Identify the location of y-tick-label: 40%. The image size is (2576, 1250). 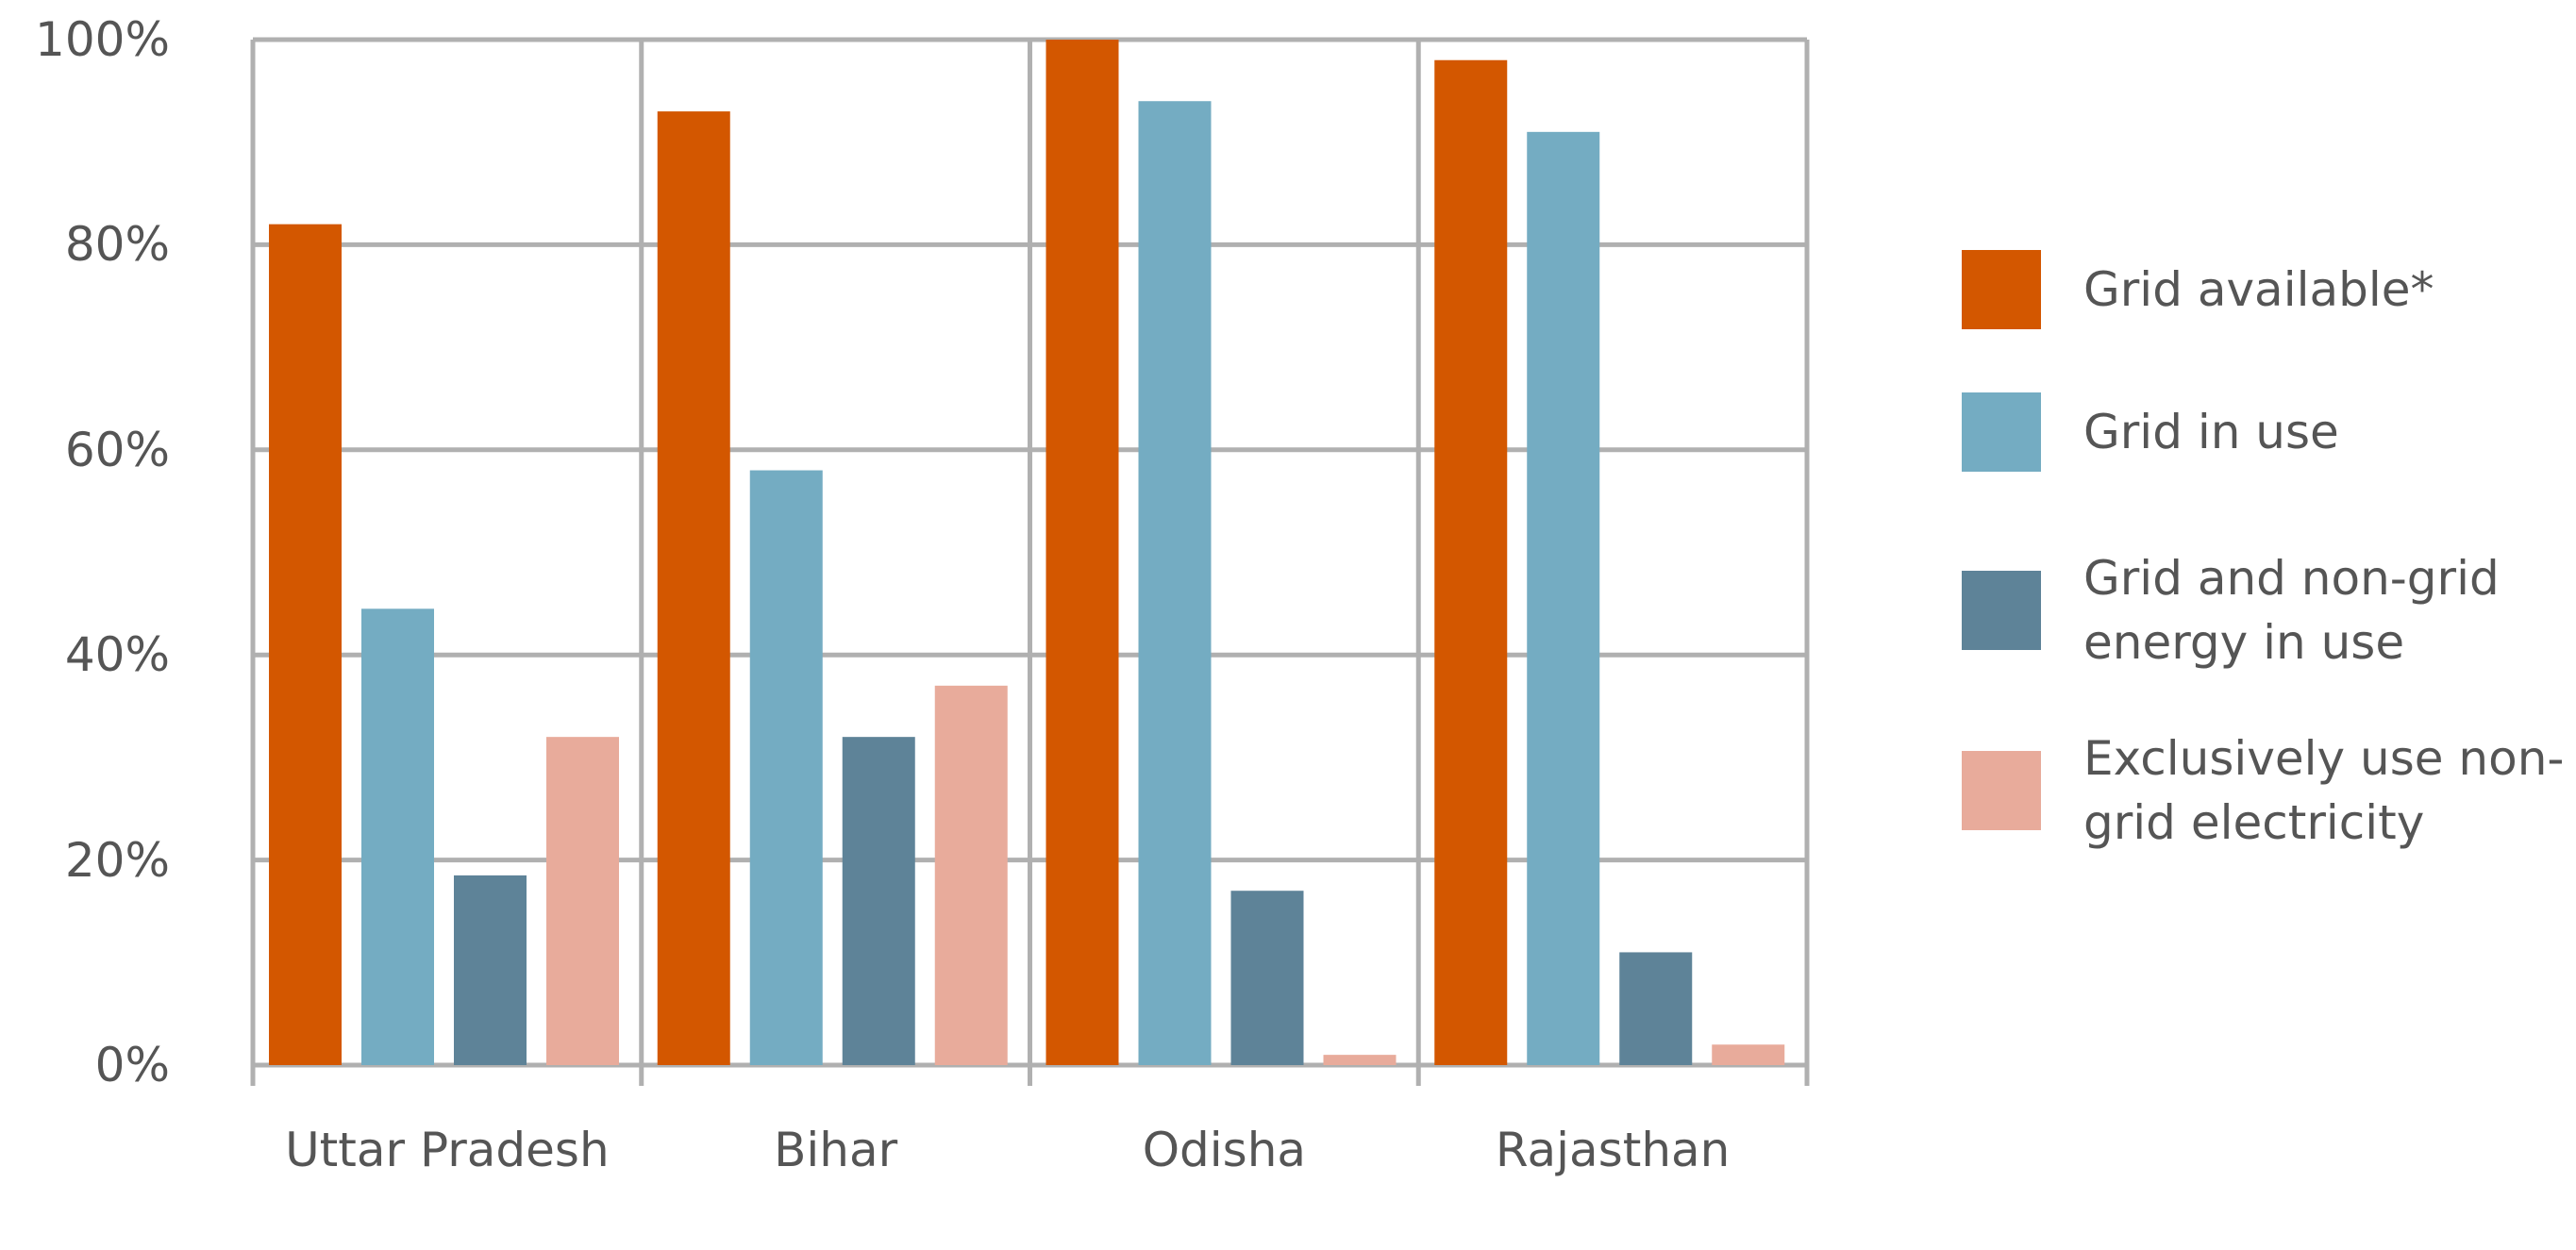
(117, 655).